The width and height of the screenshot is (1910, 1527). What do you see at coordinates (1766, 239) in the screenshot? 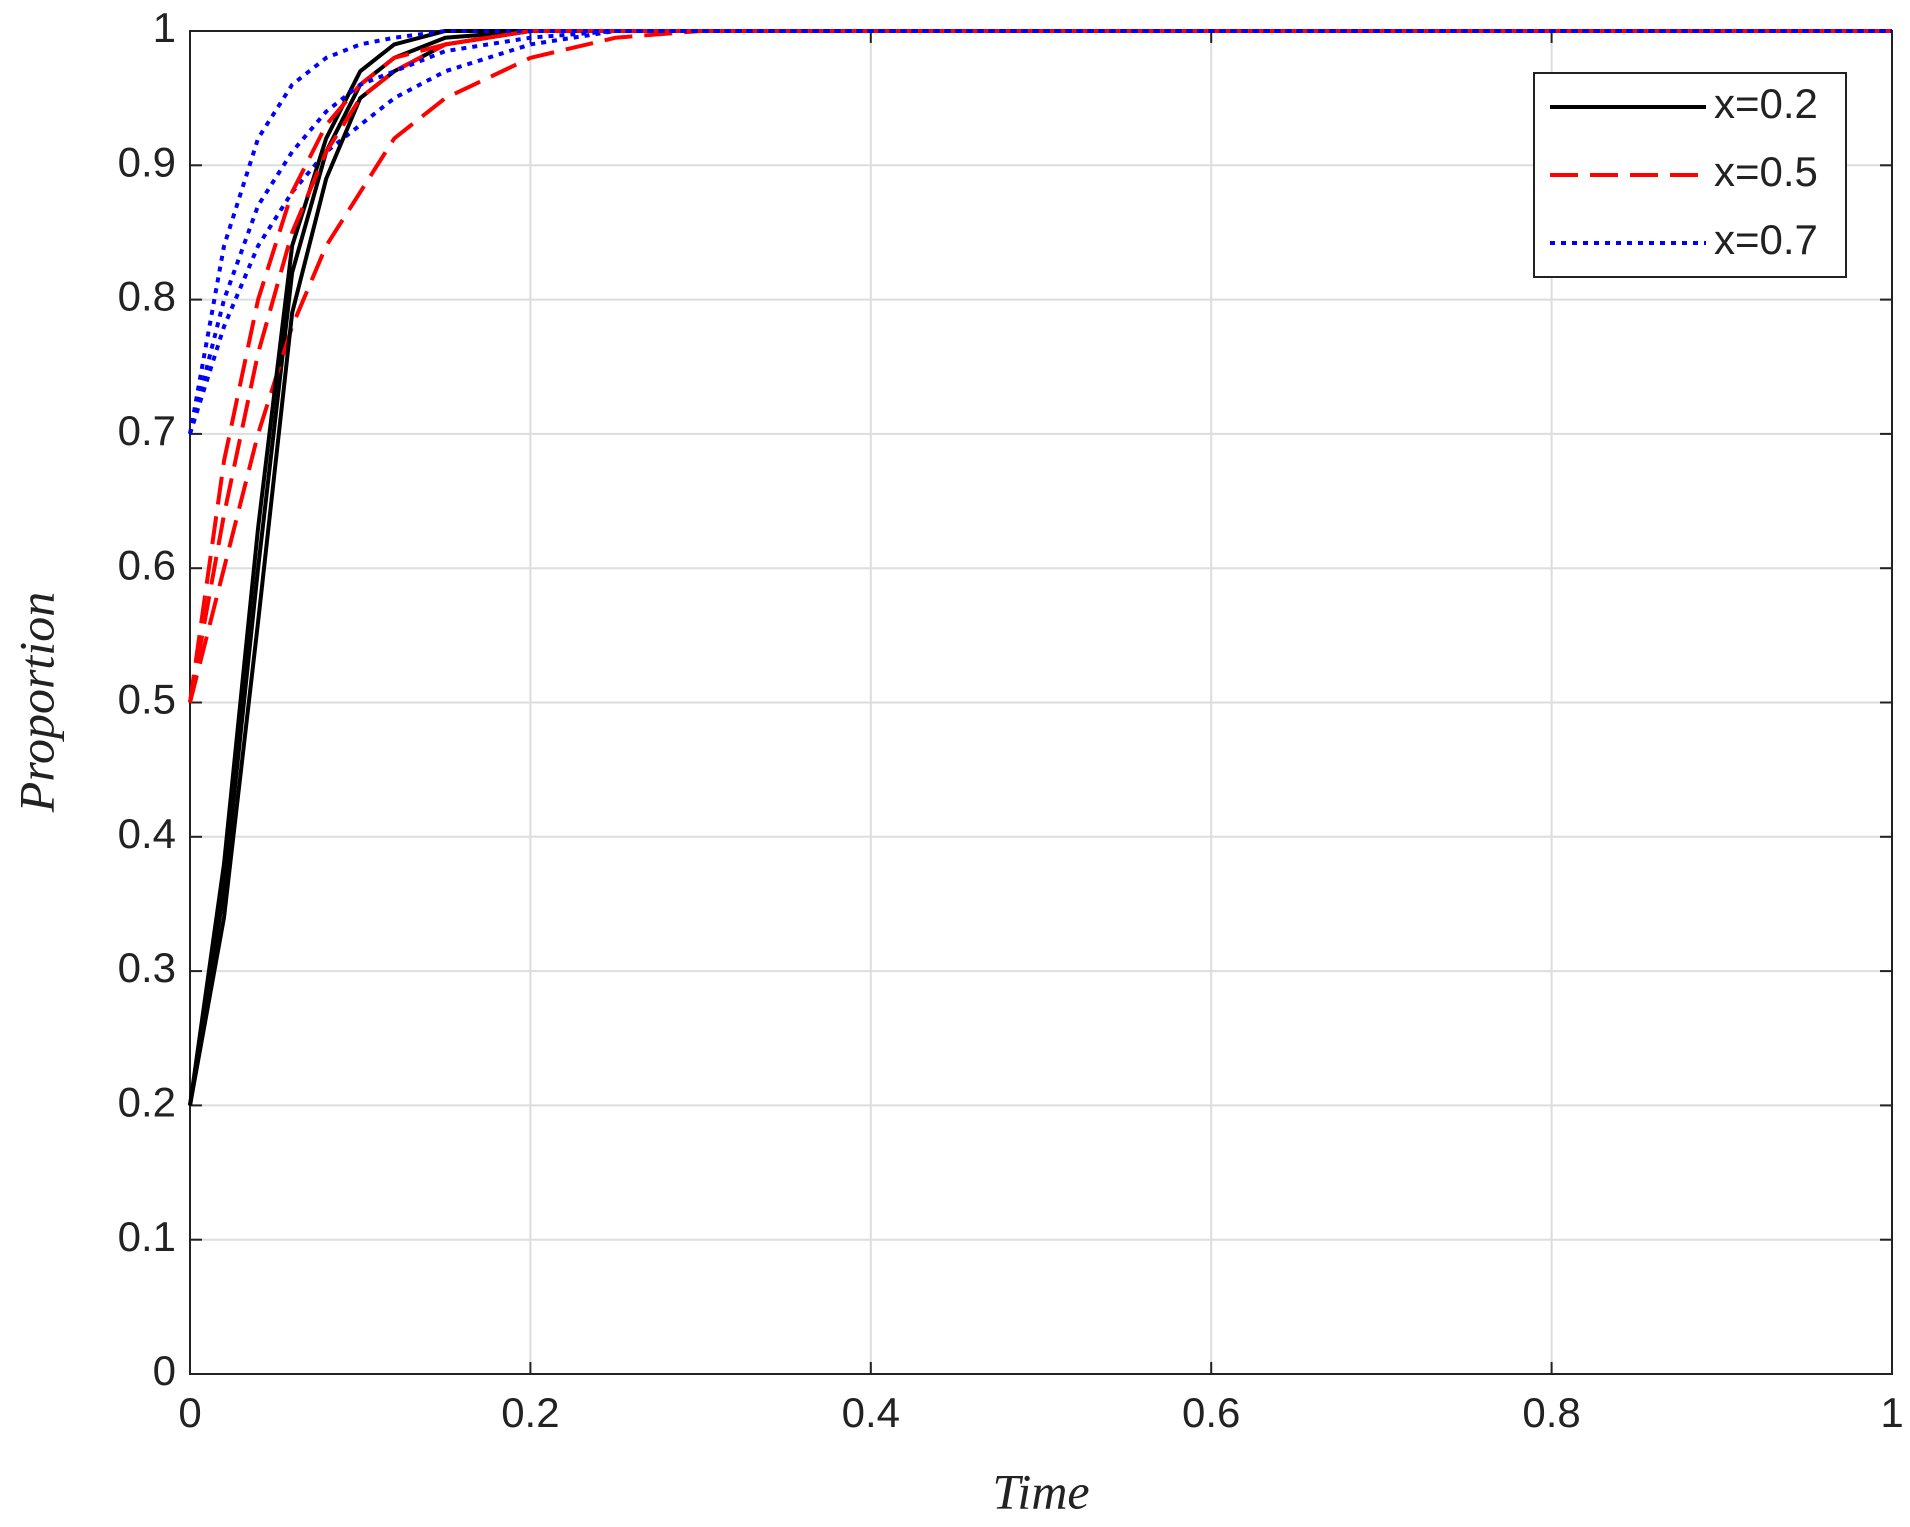
I see `legend-label: x=0.7` at bounding box center [1766, 239].